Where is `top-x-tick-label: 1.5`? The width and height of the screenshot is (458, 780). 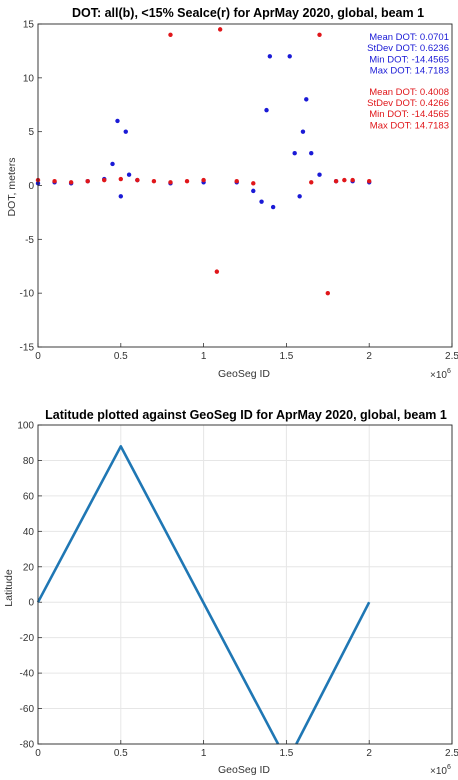 top-x-tick-label: 1.5 is located at coordinates (286, 356).